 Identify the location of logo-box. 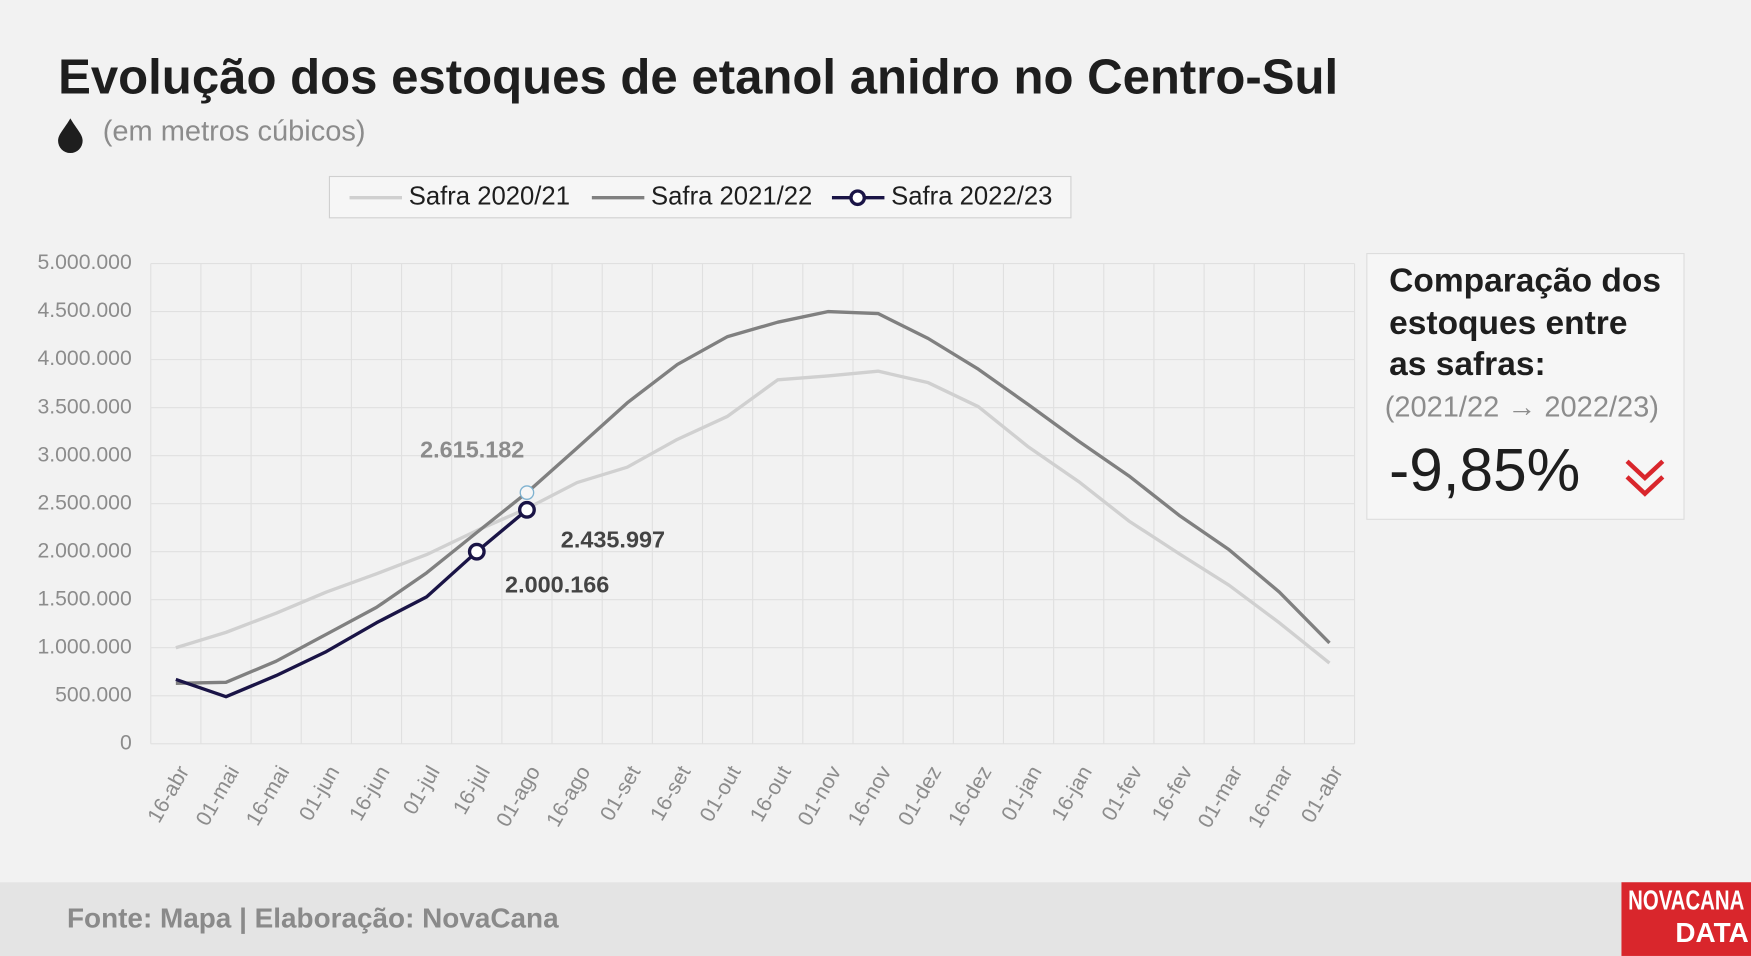
(1686, 919).